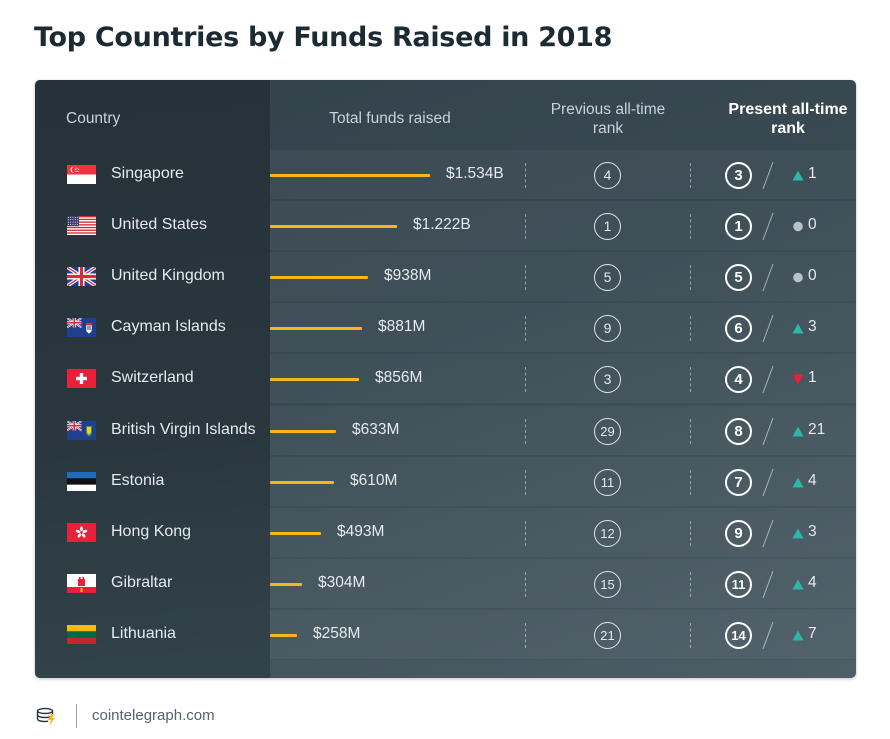  What do you see at coordinates (81, 634) in the screenshot?
I see `flag-lithuania-icon` at bounding box center [81, 634].